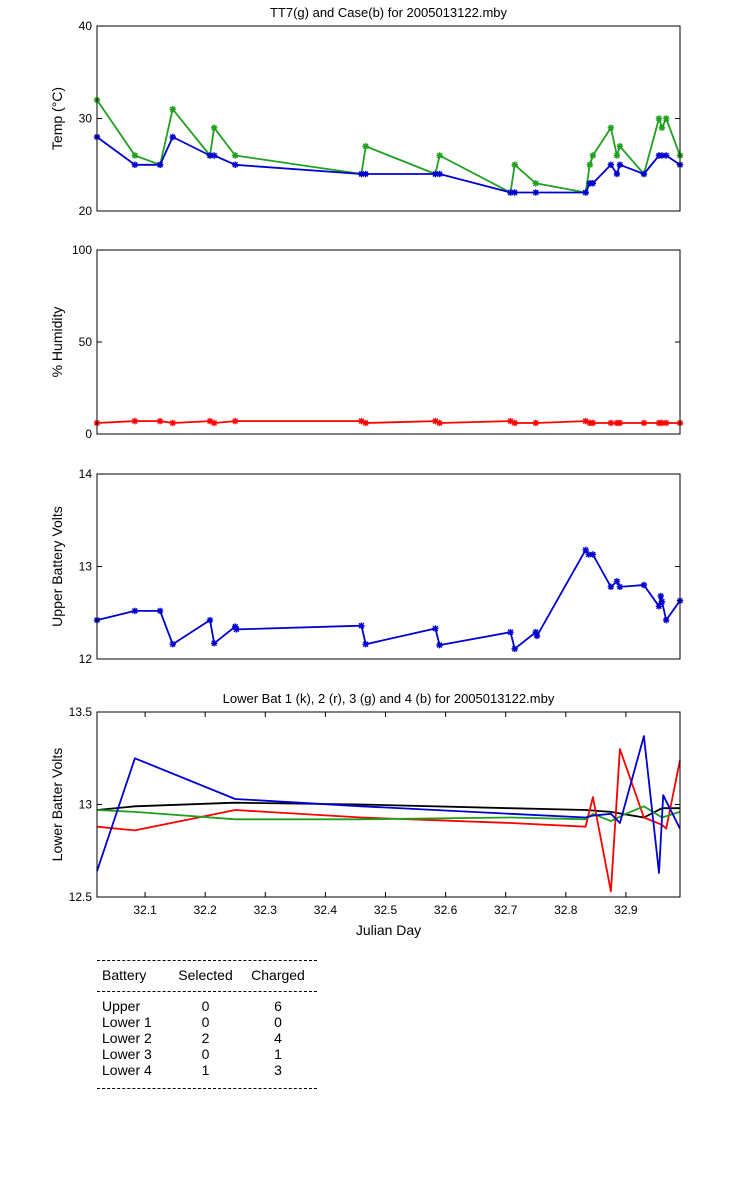 Image resolution: width=750 pixels, height=1200 pixels. Describe the element at coordinates (121, 1006) in the screenshot. I see `cell-battery: Upper` at that location.